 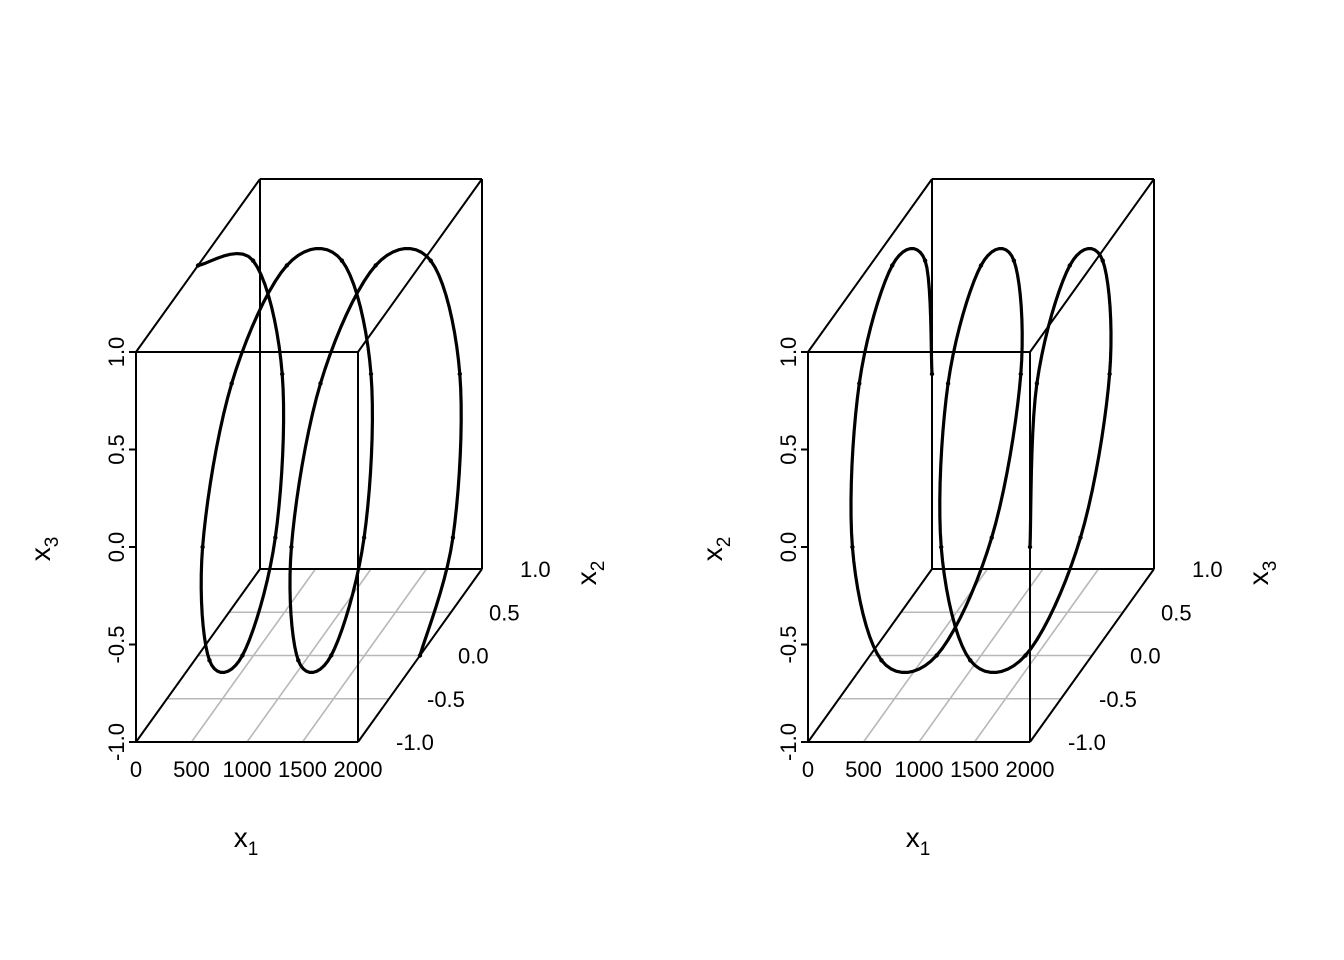 I want to click on z-axis-label: x2, so click(x=716, y=549).